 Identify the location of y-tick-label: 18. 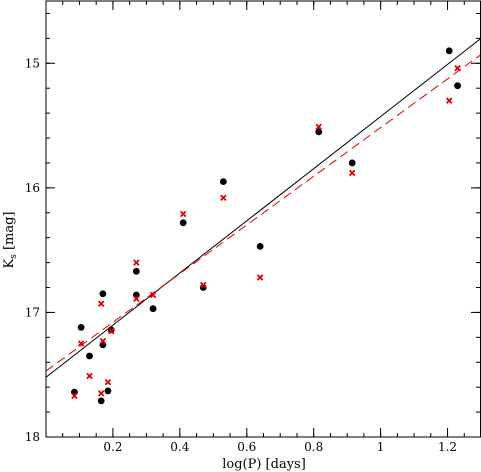
(32, 437).